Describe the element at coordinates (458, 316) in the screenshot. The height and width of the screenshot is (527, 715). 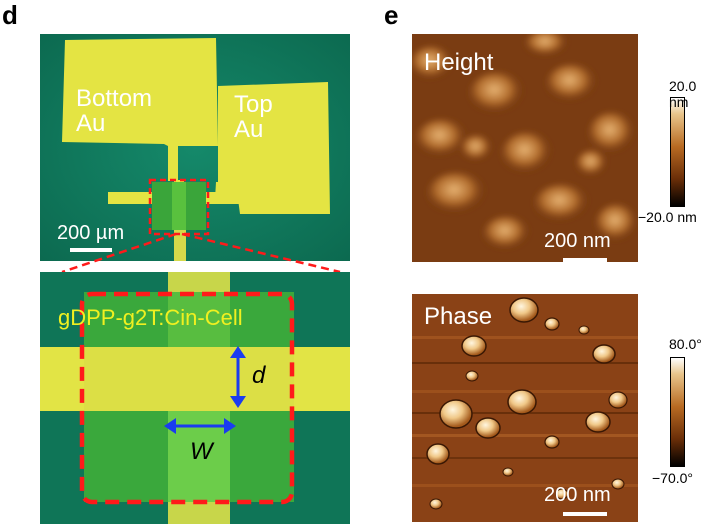
I see `phase-label: Phase` at that location.